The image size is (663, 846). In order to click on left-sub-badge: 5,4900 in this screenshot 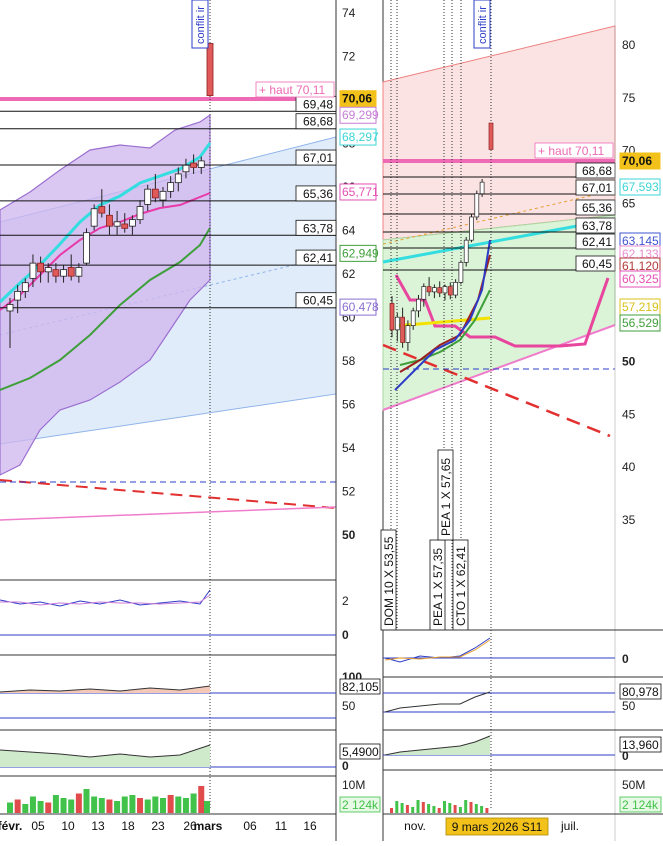, I will do `click(360, 751)`.